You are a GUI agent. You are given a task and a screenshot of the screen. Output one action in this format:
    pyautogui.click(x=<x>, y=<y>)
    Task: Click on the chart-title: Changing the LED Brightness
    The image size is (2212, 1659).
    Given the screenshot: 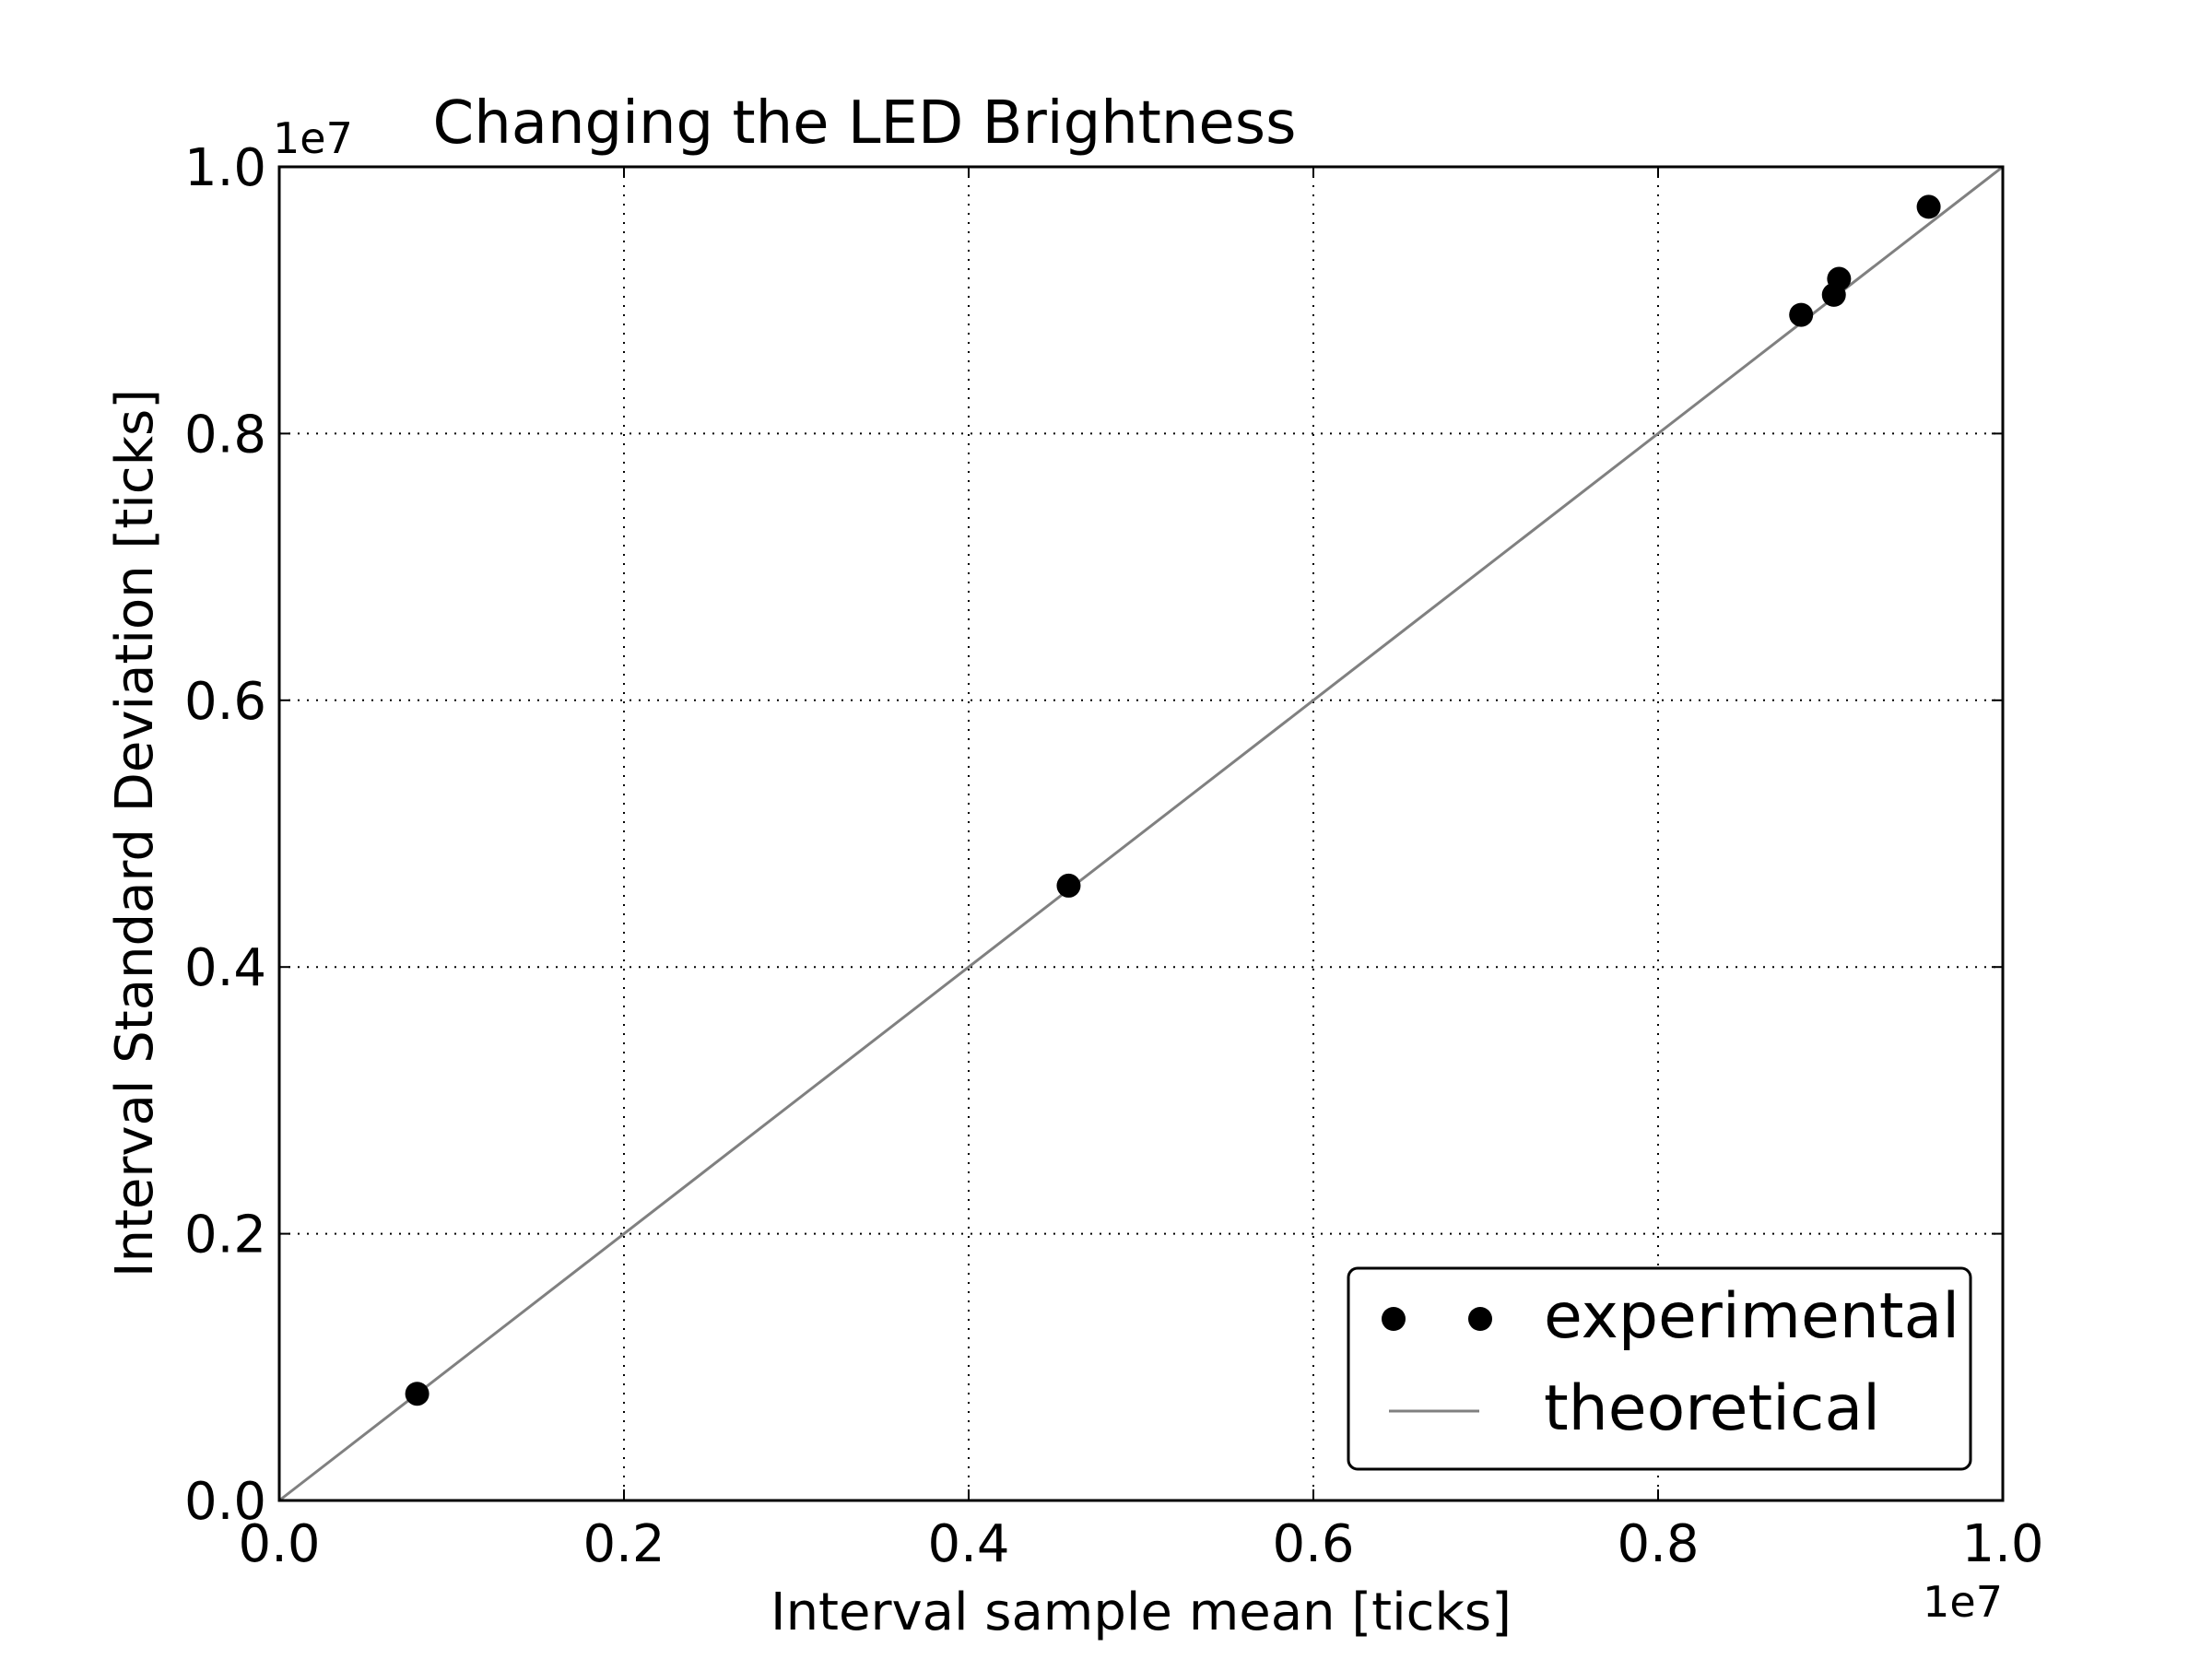 What is the action you would take?
    pyautogui.click(x=865, y=123)
    